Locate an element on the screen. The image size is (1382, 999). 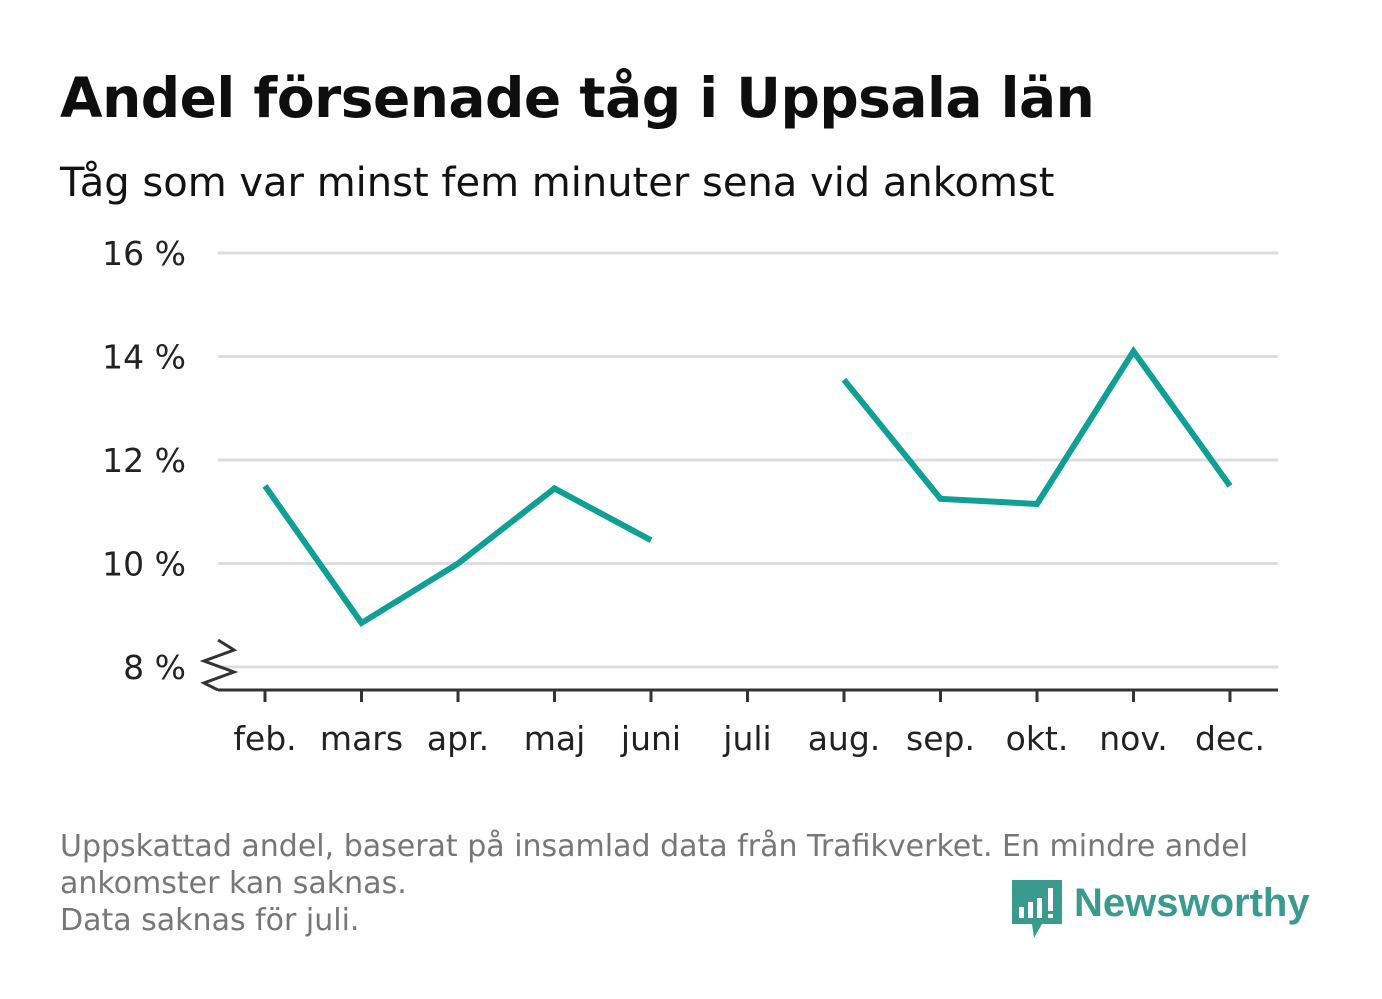
y-tick-label: 14 % is located at coordinates (144, 357).